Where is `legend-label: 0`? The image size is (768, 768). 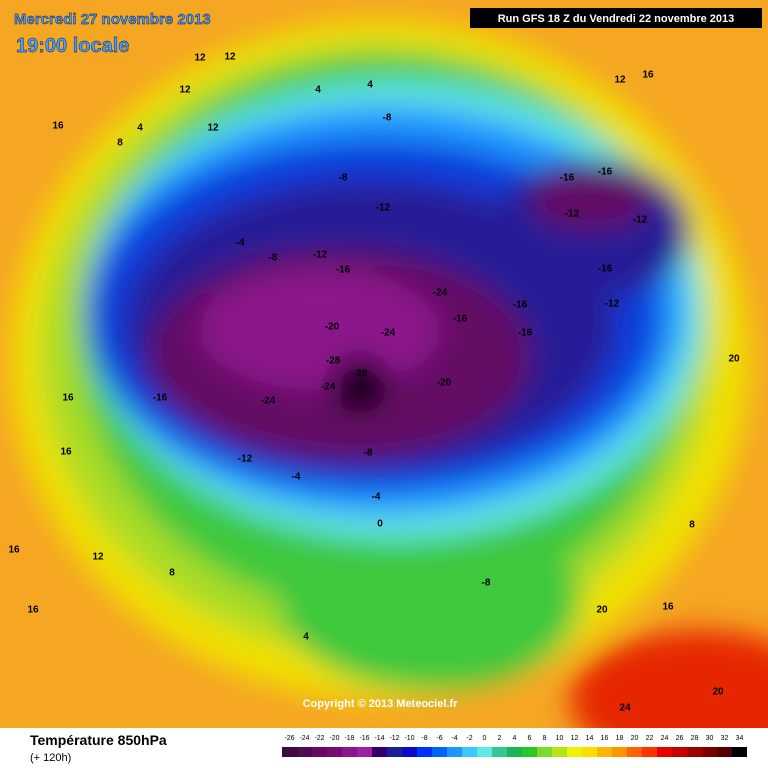 legend-label: 0 is located at coordinates (485, 738).